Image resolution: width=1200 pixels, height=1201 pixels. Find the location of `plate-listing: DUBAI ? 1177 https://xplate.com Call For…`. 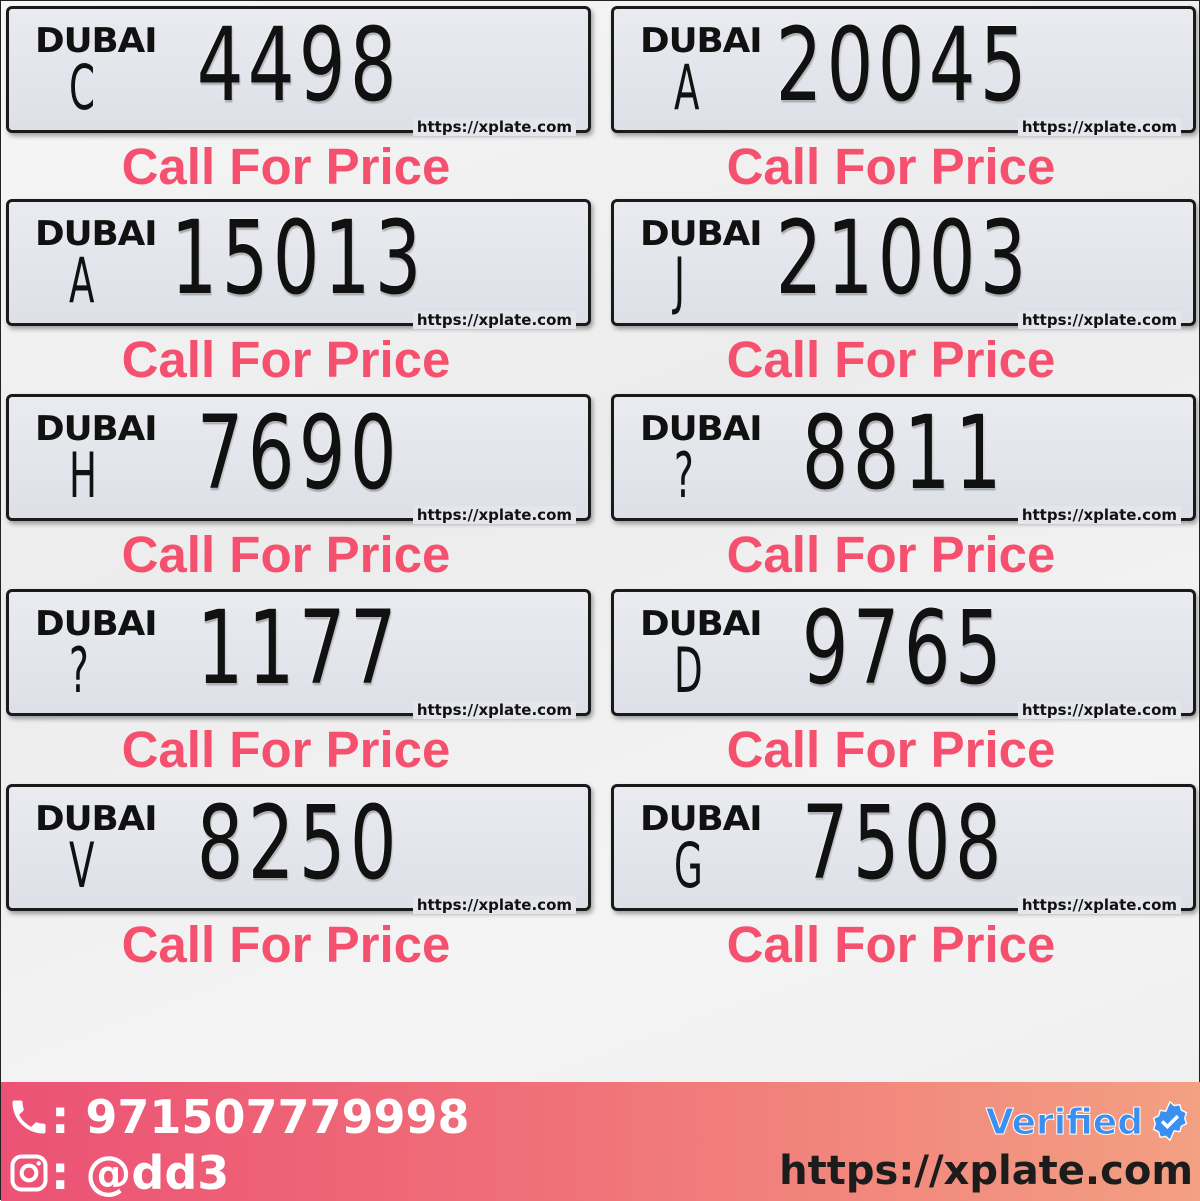

plate-listing: DUBAI ? 1177 https://xplate.com Call For… is located at coordinates (298, 686).